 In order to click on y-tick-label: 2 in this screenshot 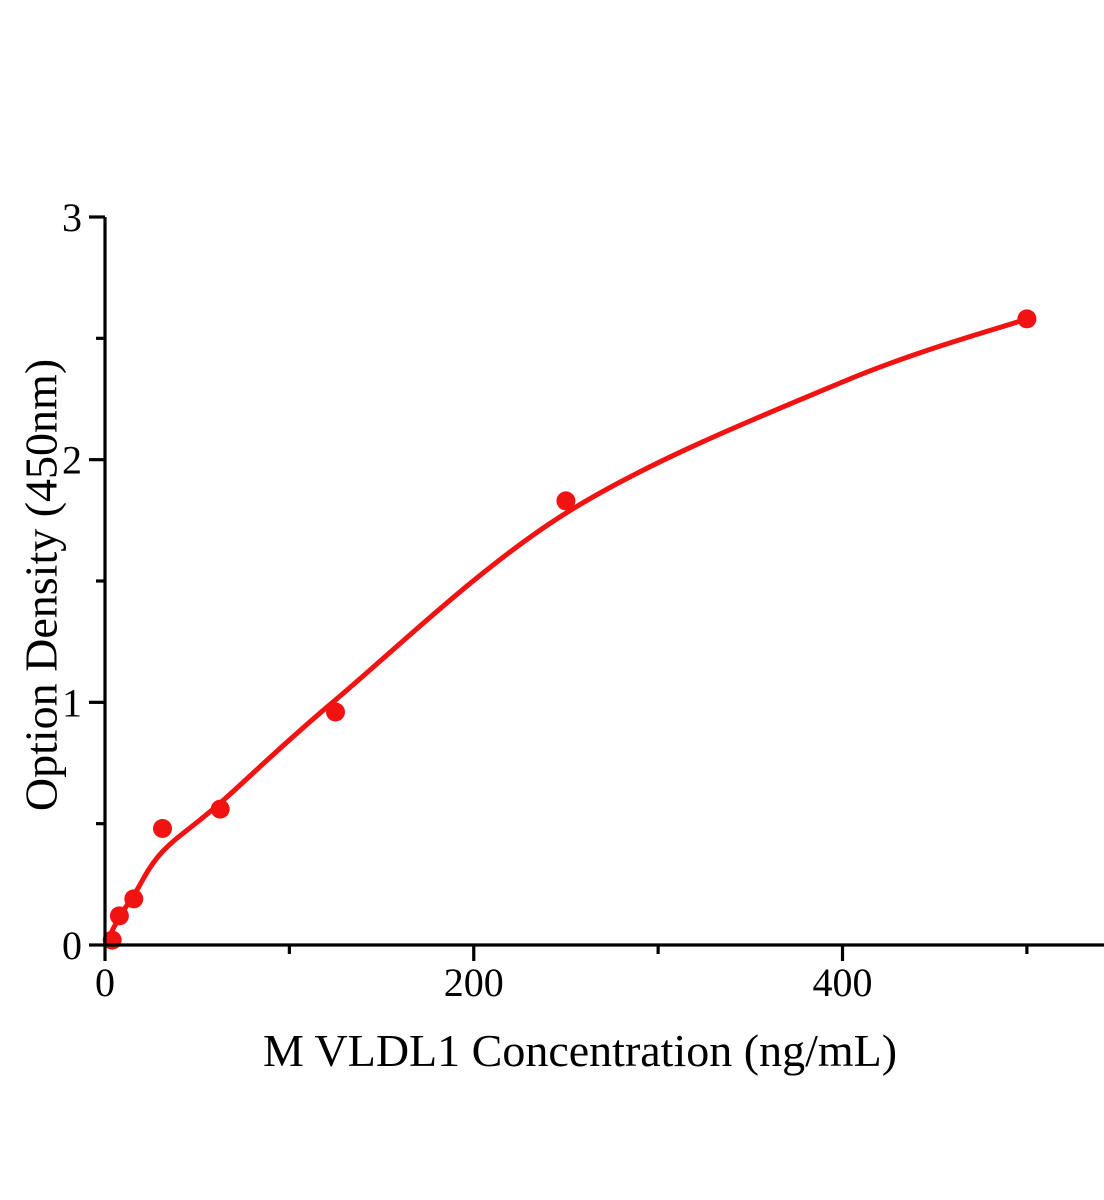, I will do `click(72, 460)`.